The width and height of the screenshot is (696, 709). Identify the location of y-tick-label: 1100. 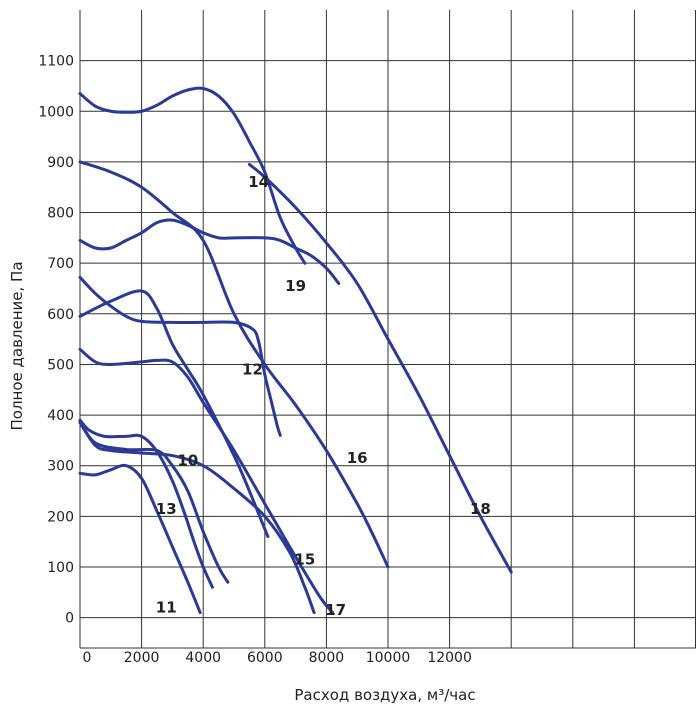
(56, 62).